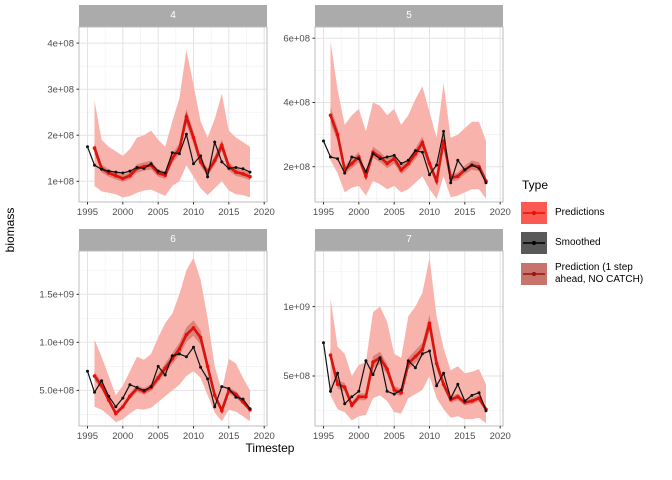 This screenshot has height=480, width=672. What do you see at coordinates (535, 185) in the screenshot?
I see `legend-title: Type` at bounding box center [535, 185].